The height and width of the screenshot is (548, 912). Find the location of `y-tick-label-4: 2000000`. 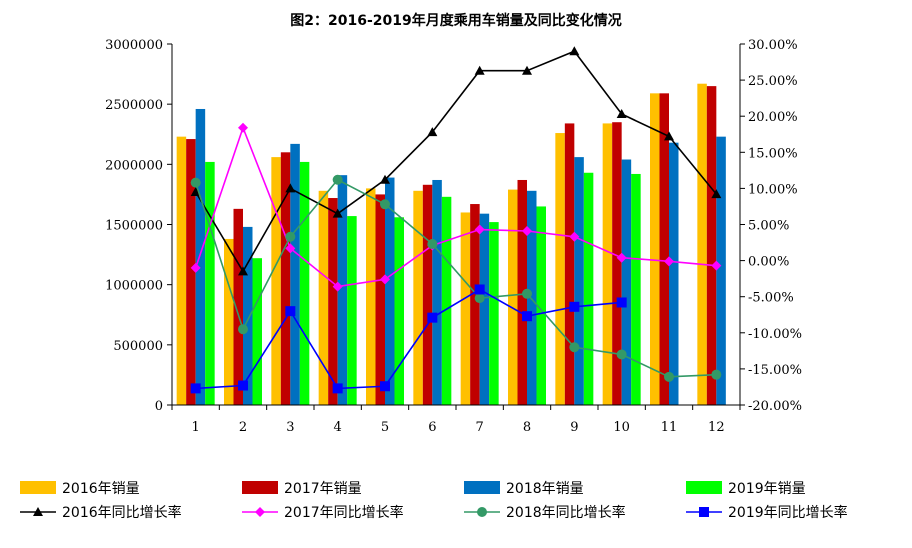

y-tick-label-4: 2000000 is located at coordinates (134, 165).